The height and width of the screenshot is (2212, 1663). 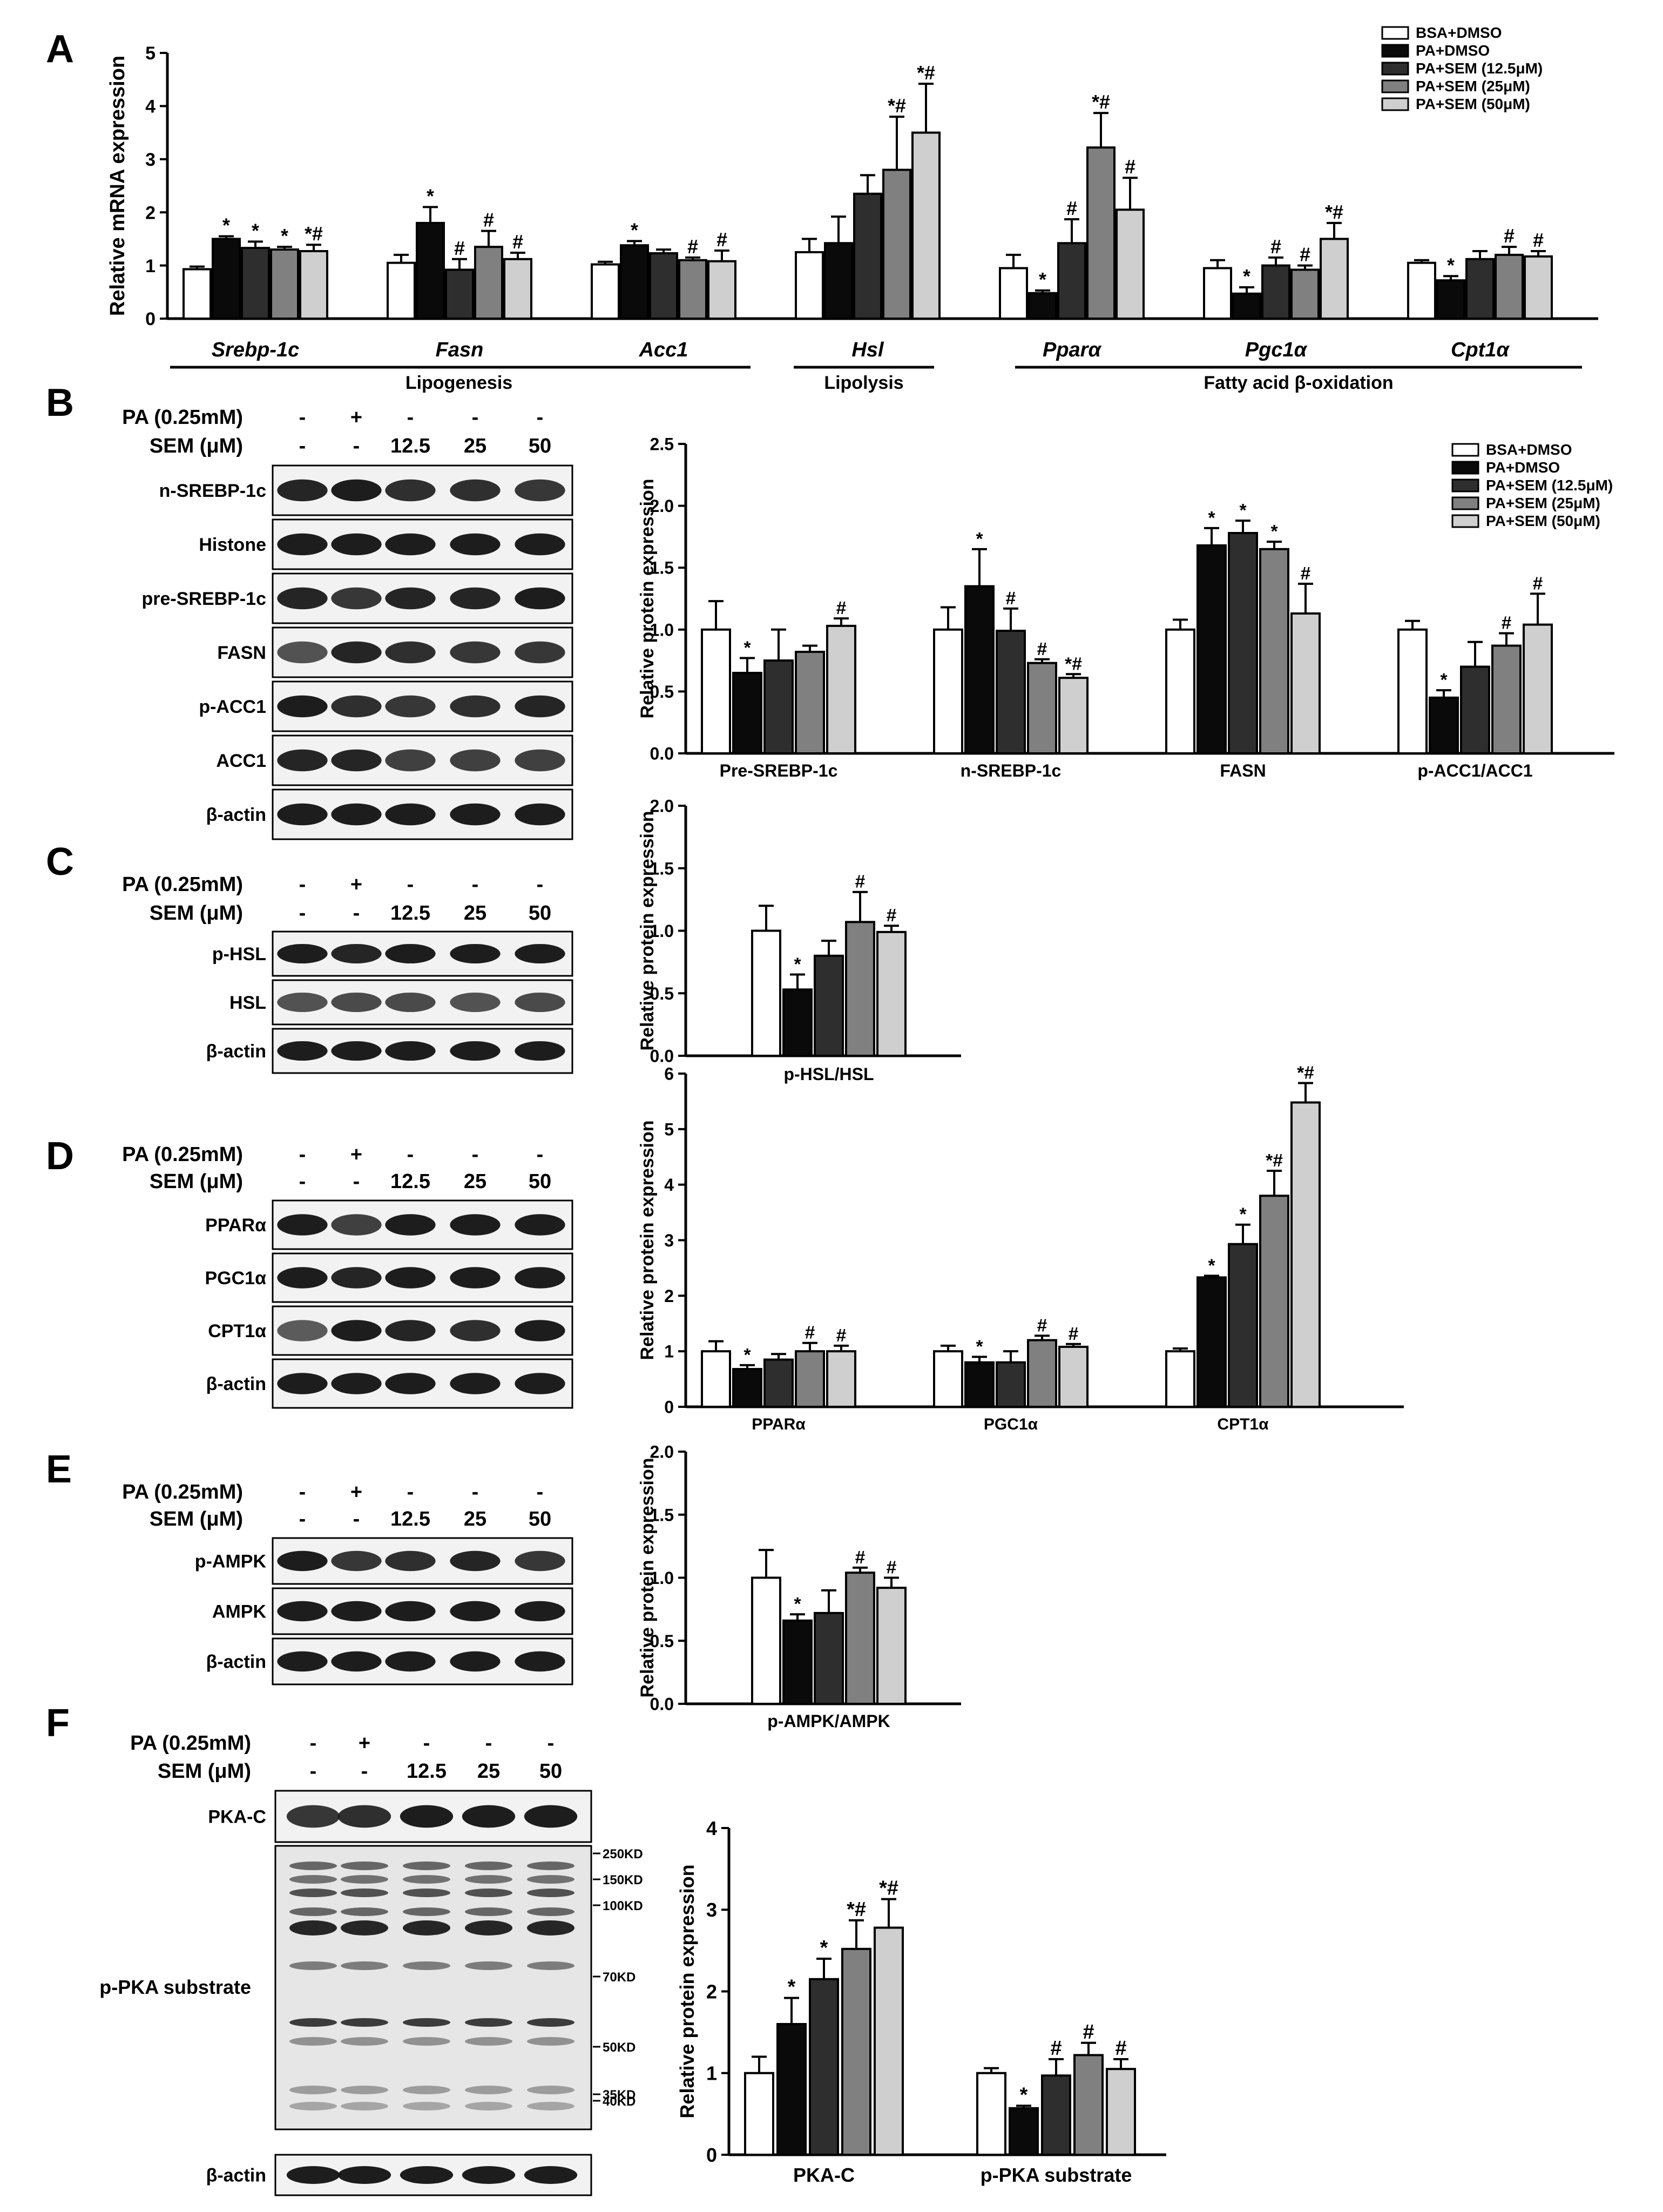 What do you see at coordinates (662, 868) in the screenshot?
I see `y-tick-label: 1.5` at bounding box center [662, 868].